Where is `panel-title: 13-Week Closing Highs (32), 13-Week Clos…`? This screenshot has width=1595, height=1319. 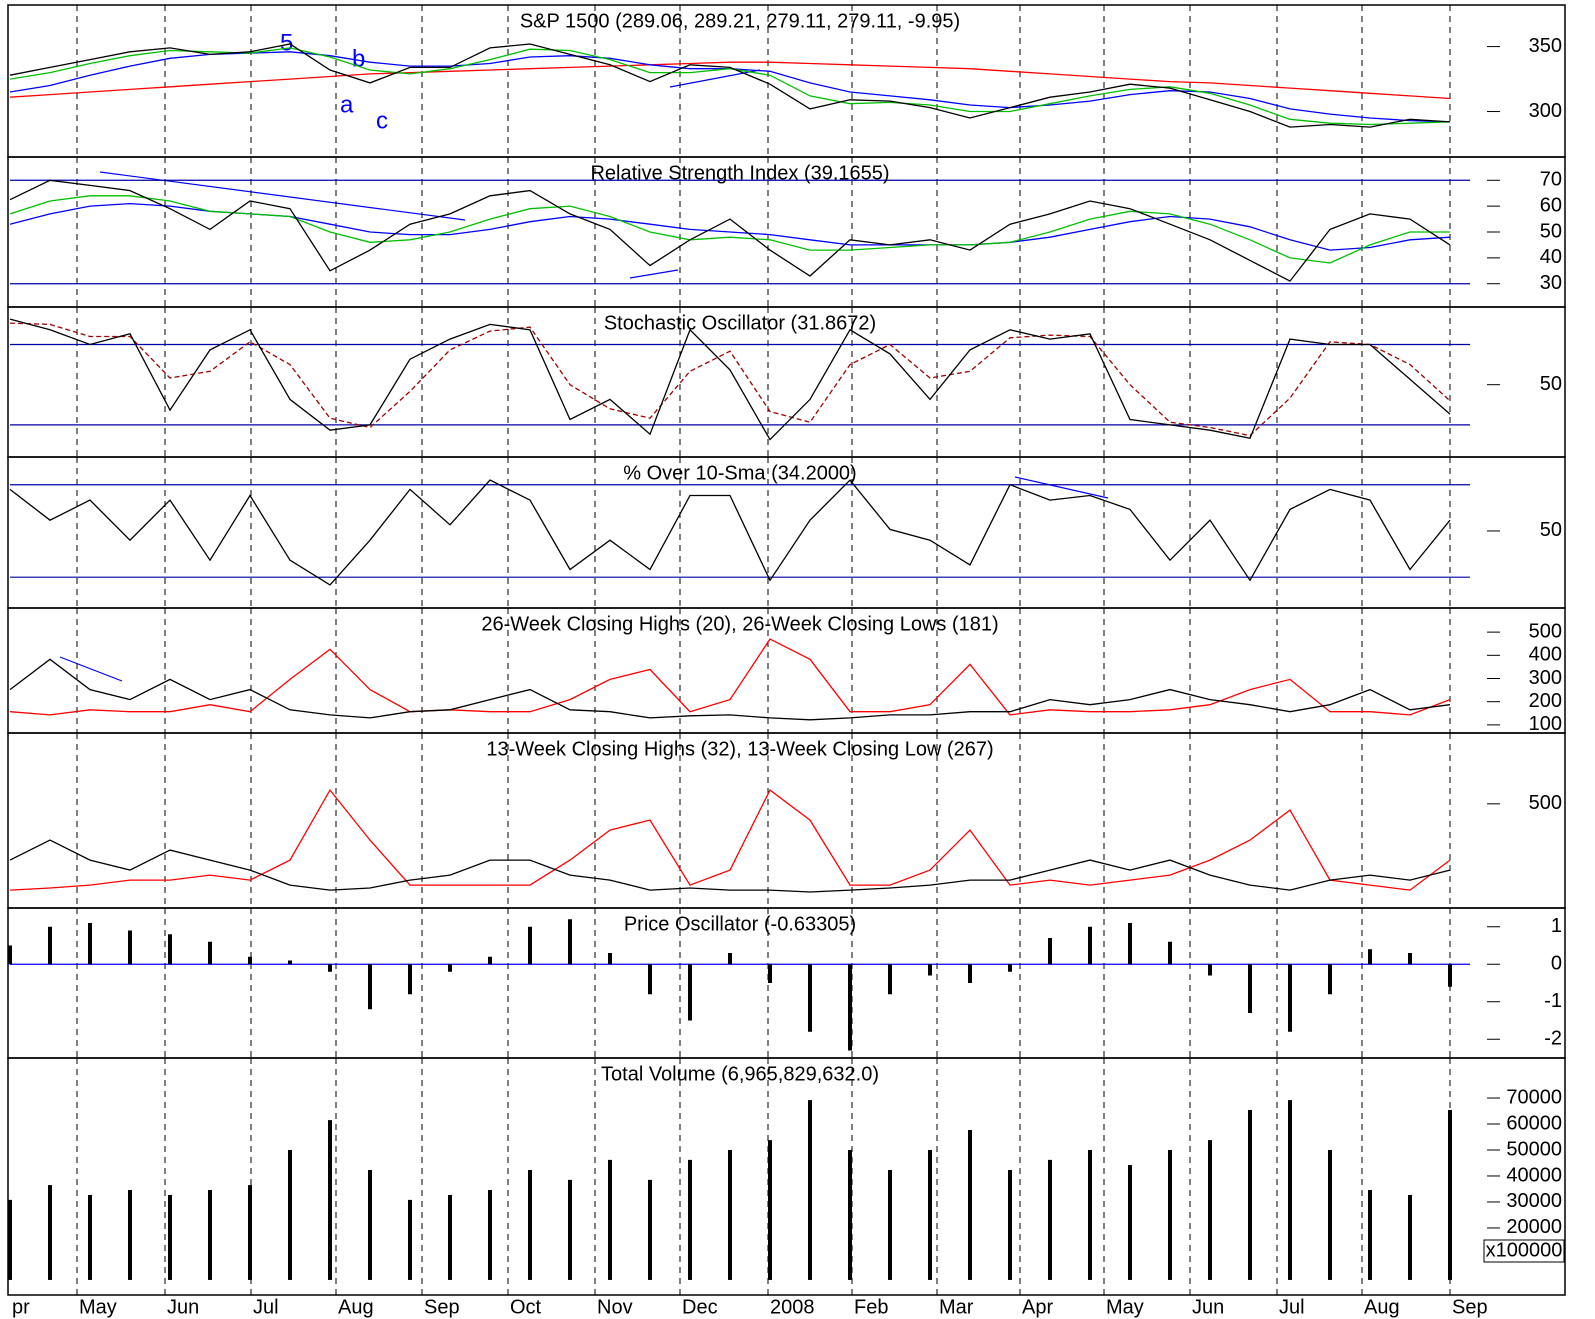
panel-title: 13-Week Closing Highs (32), 13-Week Clos… is located at coordinates (739, 749).